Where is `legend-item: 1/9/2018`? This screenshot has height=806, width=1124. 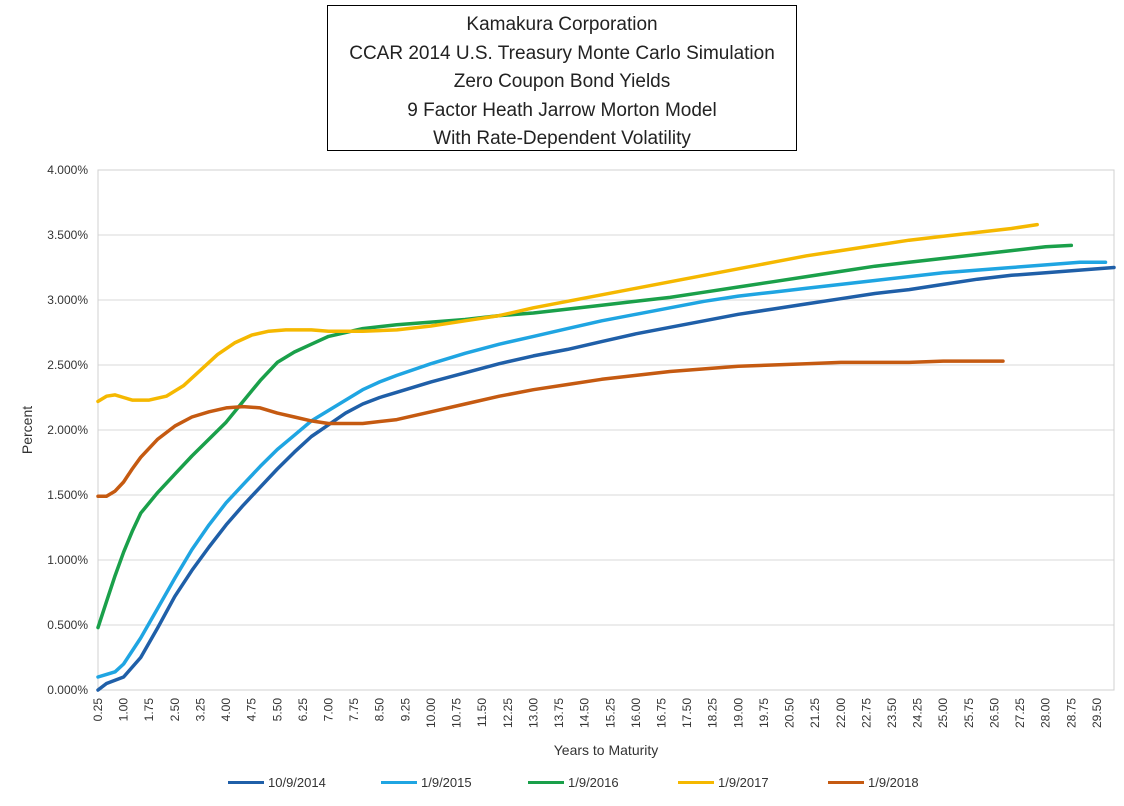 legend-item: 1/9/2018 is located at coordinates (873, 782).